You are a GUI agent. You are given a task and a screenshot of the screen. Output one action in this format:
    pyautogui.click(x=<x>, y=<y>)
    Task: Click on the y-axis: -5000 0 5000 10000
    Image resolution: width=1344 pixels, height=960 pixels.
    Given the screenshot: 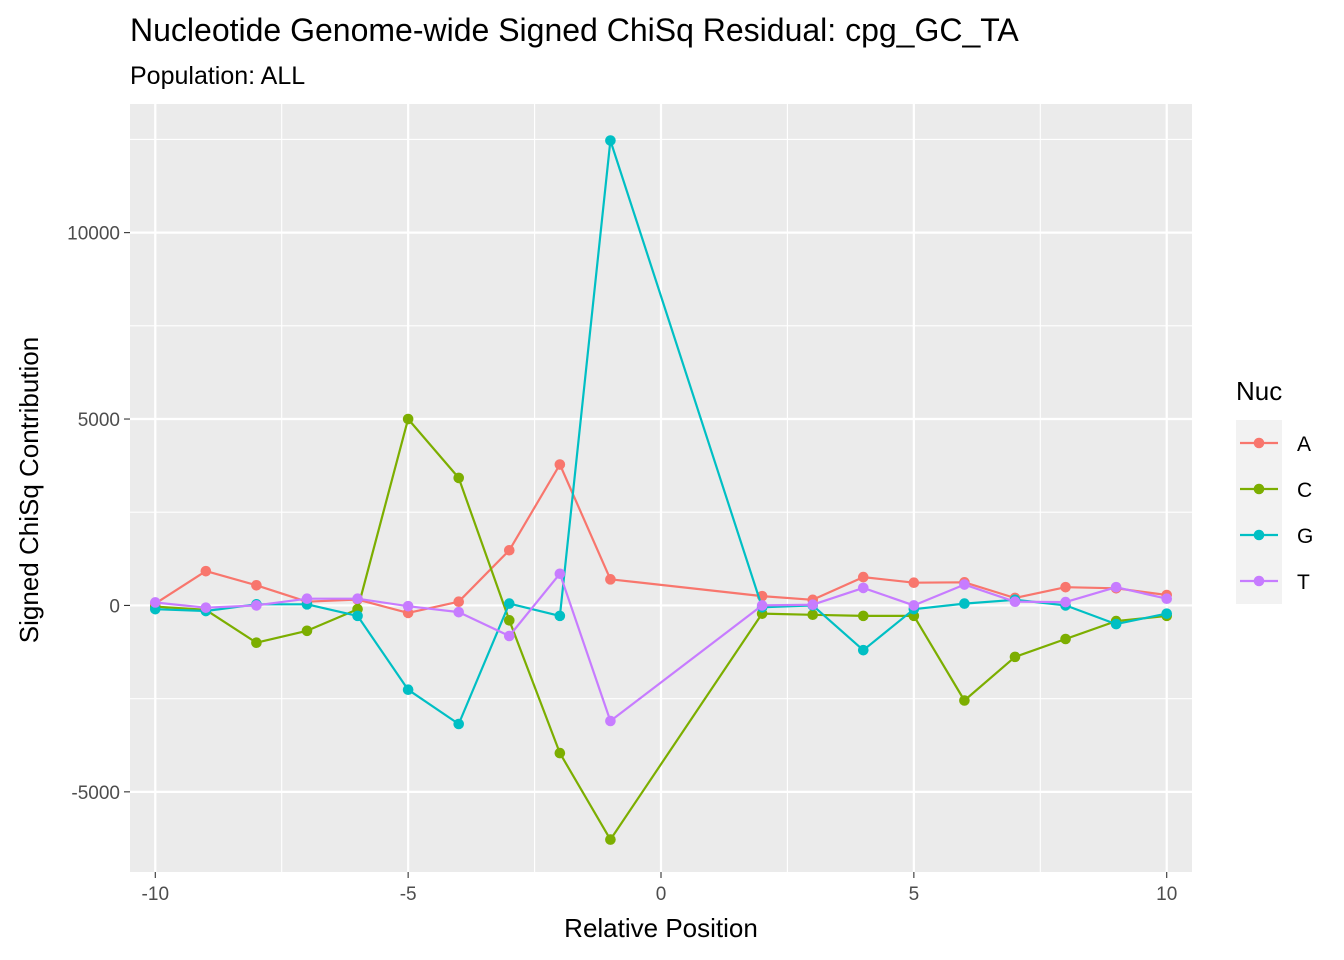 What is the action you would take?
    pyautogui.click(x=98, y=514)
    